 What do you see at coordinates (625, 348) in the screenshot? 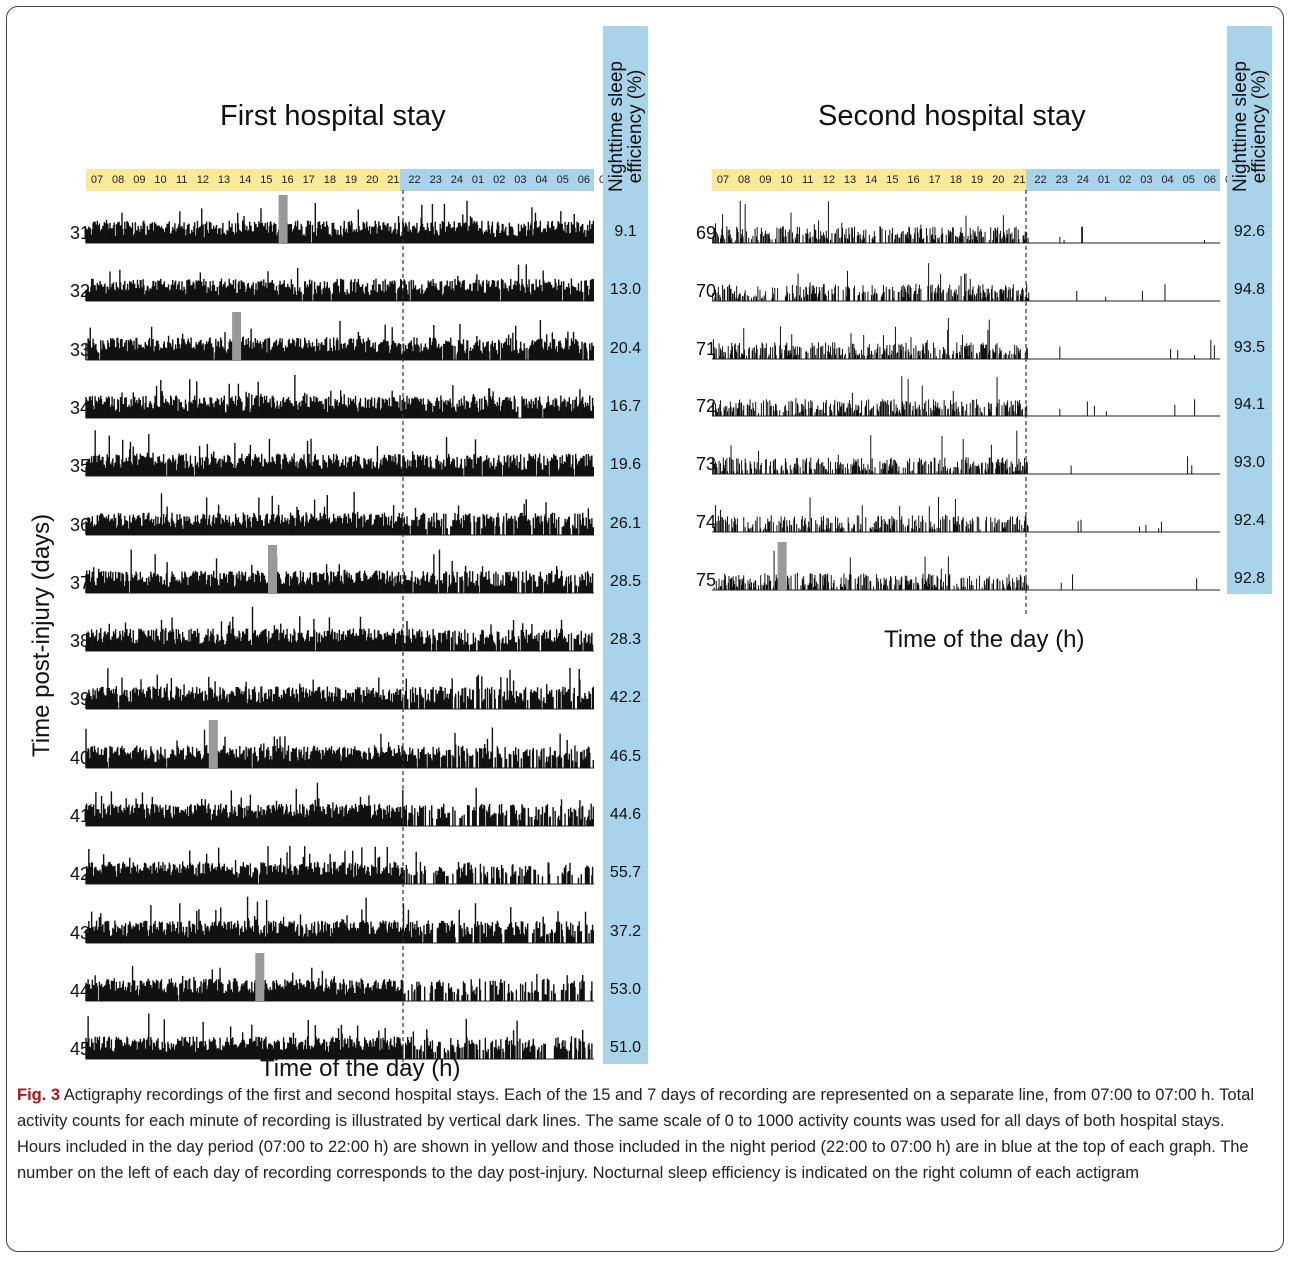
I see `sleep-efficiency-value: 20.4` at bounding box center [625, 348].